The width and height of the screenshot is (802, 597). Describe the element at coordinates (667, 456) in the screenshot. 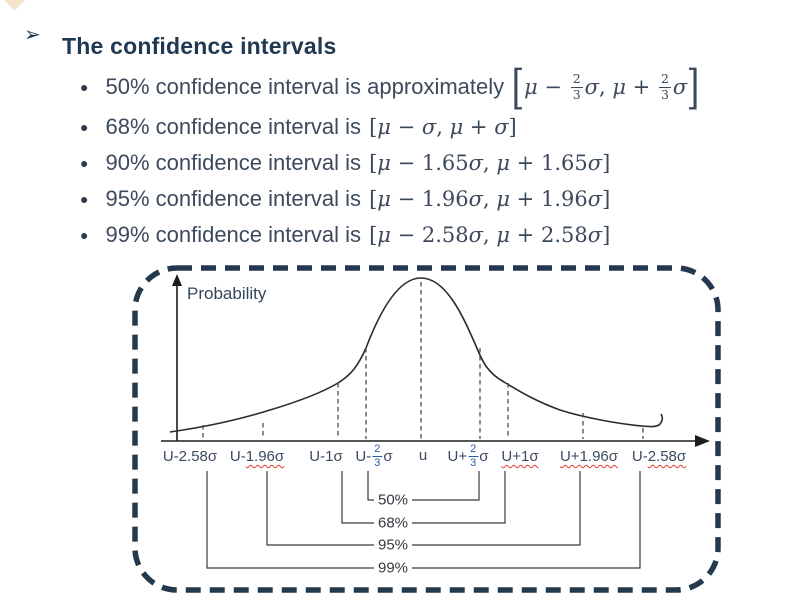

I see `label-text-misspelled: 2.58σ` at that location.